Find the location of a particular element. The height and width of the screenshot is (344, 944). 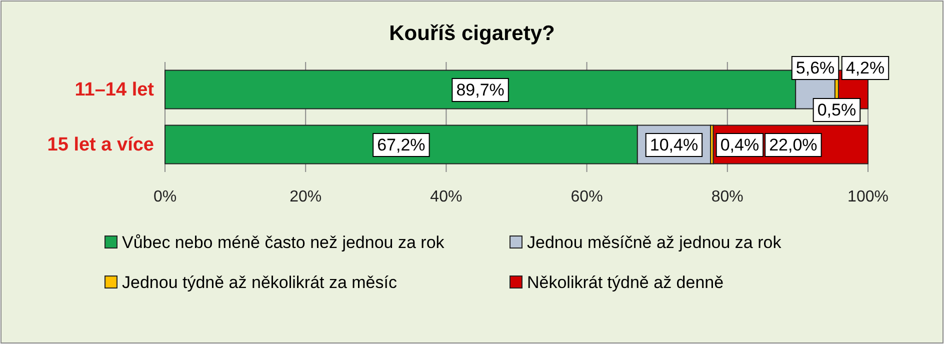

data-label: 89,7% is located at coordinates (480, 90).